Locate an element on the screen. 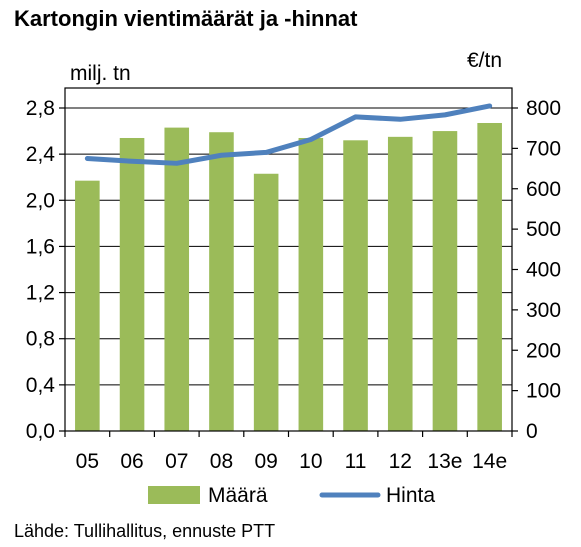 The height and width of the screenshot is (547, 581). left-tick-label: 0,0 is located at coordinates (40, 431).